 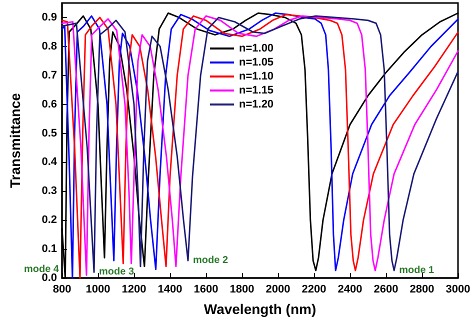 What do you see at coordinates (256, 90) in the screenshot?
I see `legend-label: n=1.15` at bounding box center [256, 90].